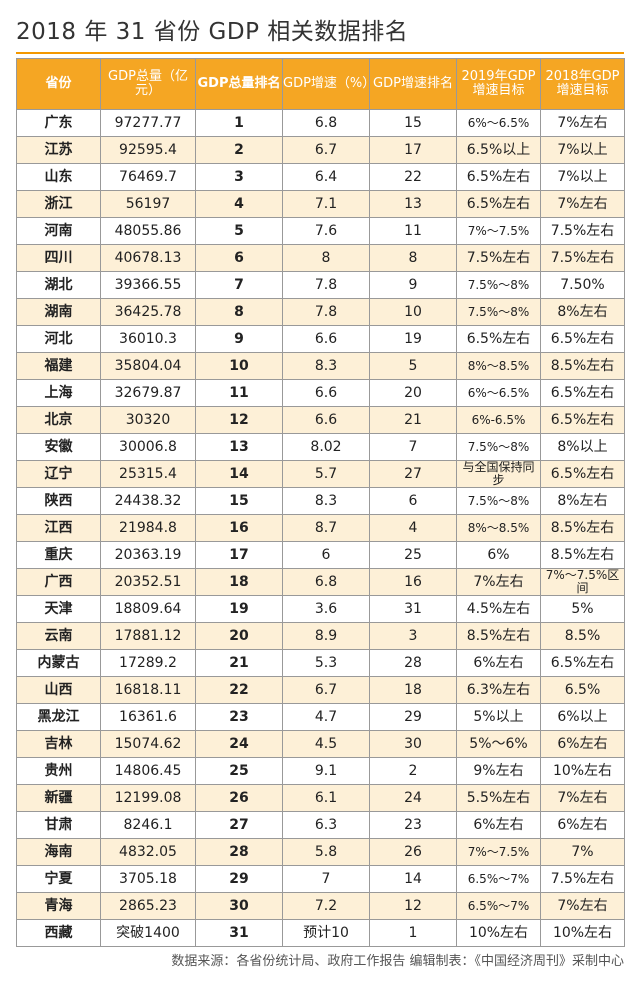 This screenshot has height=982, width=640. What do you see at coordinates (582, 582) in the screenshot?
I see `target-2018-cell: 7%～7.5%区间` at bounding box center [582, 582].